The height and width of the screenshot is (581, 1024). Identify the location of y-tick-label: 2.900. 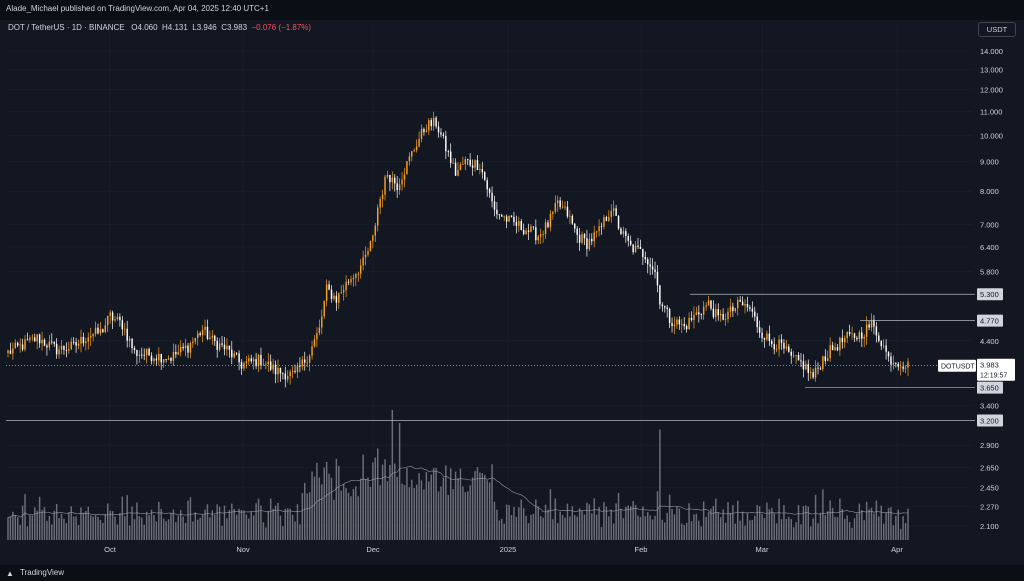
(989, 445).